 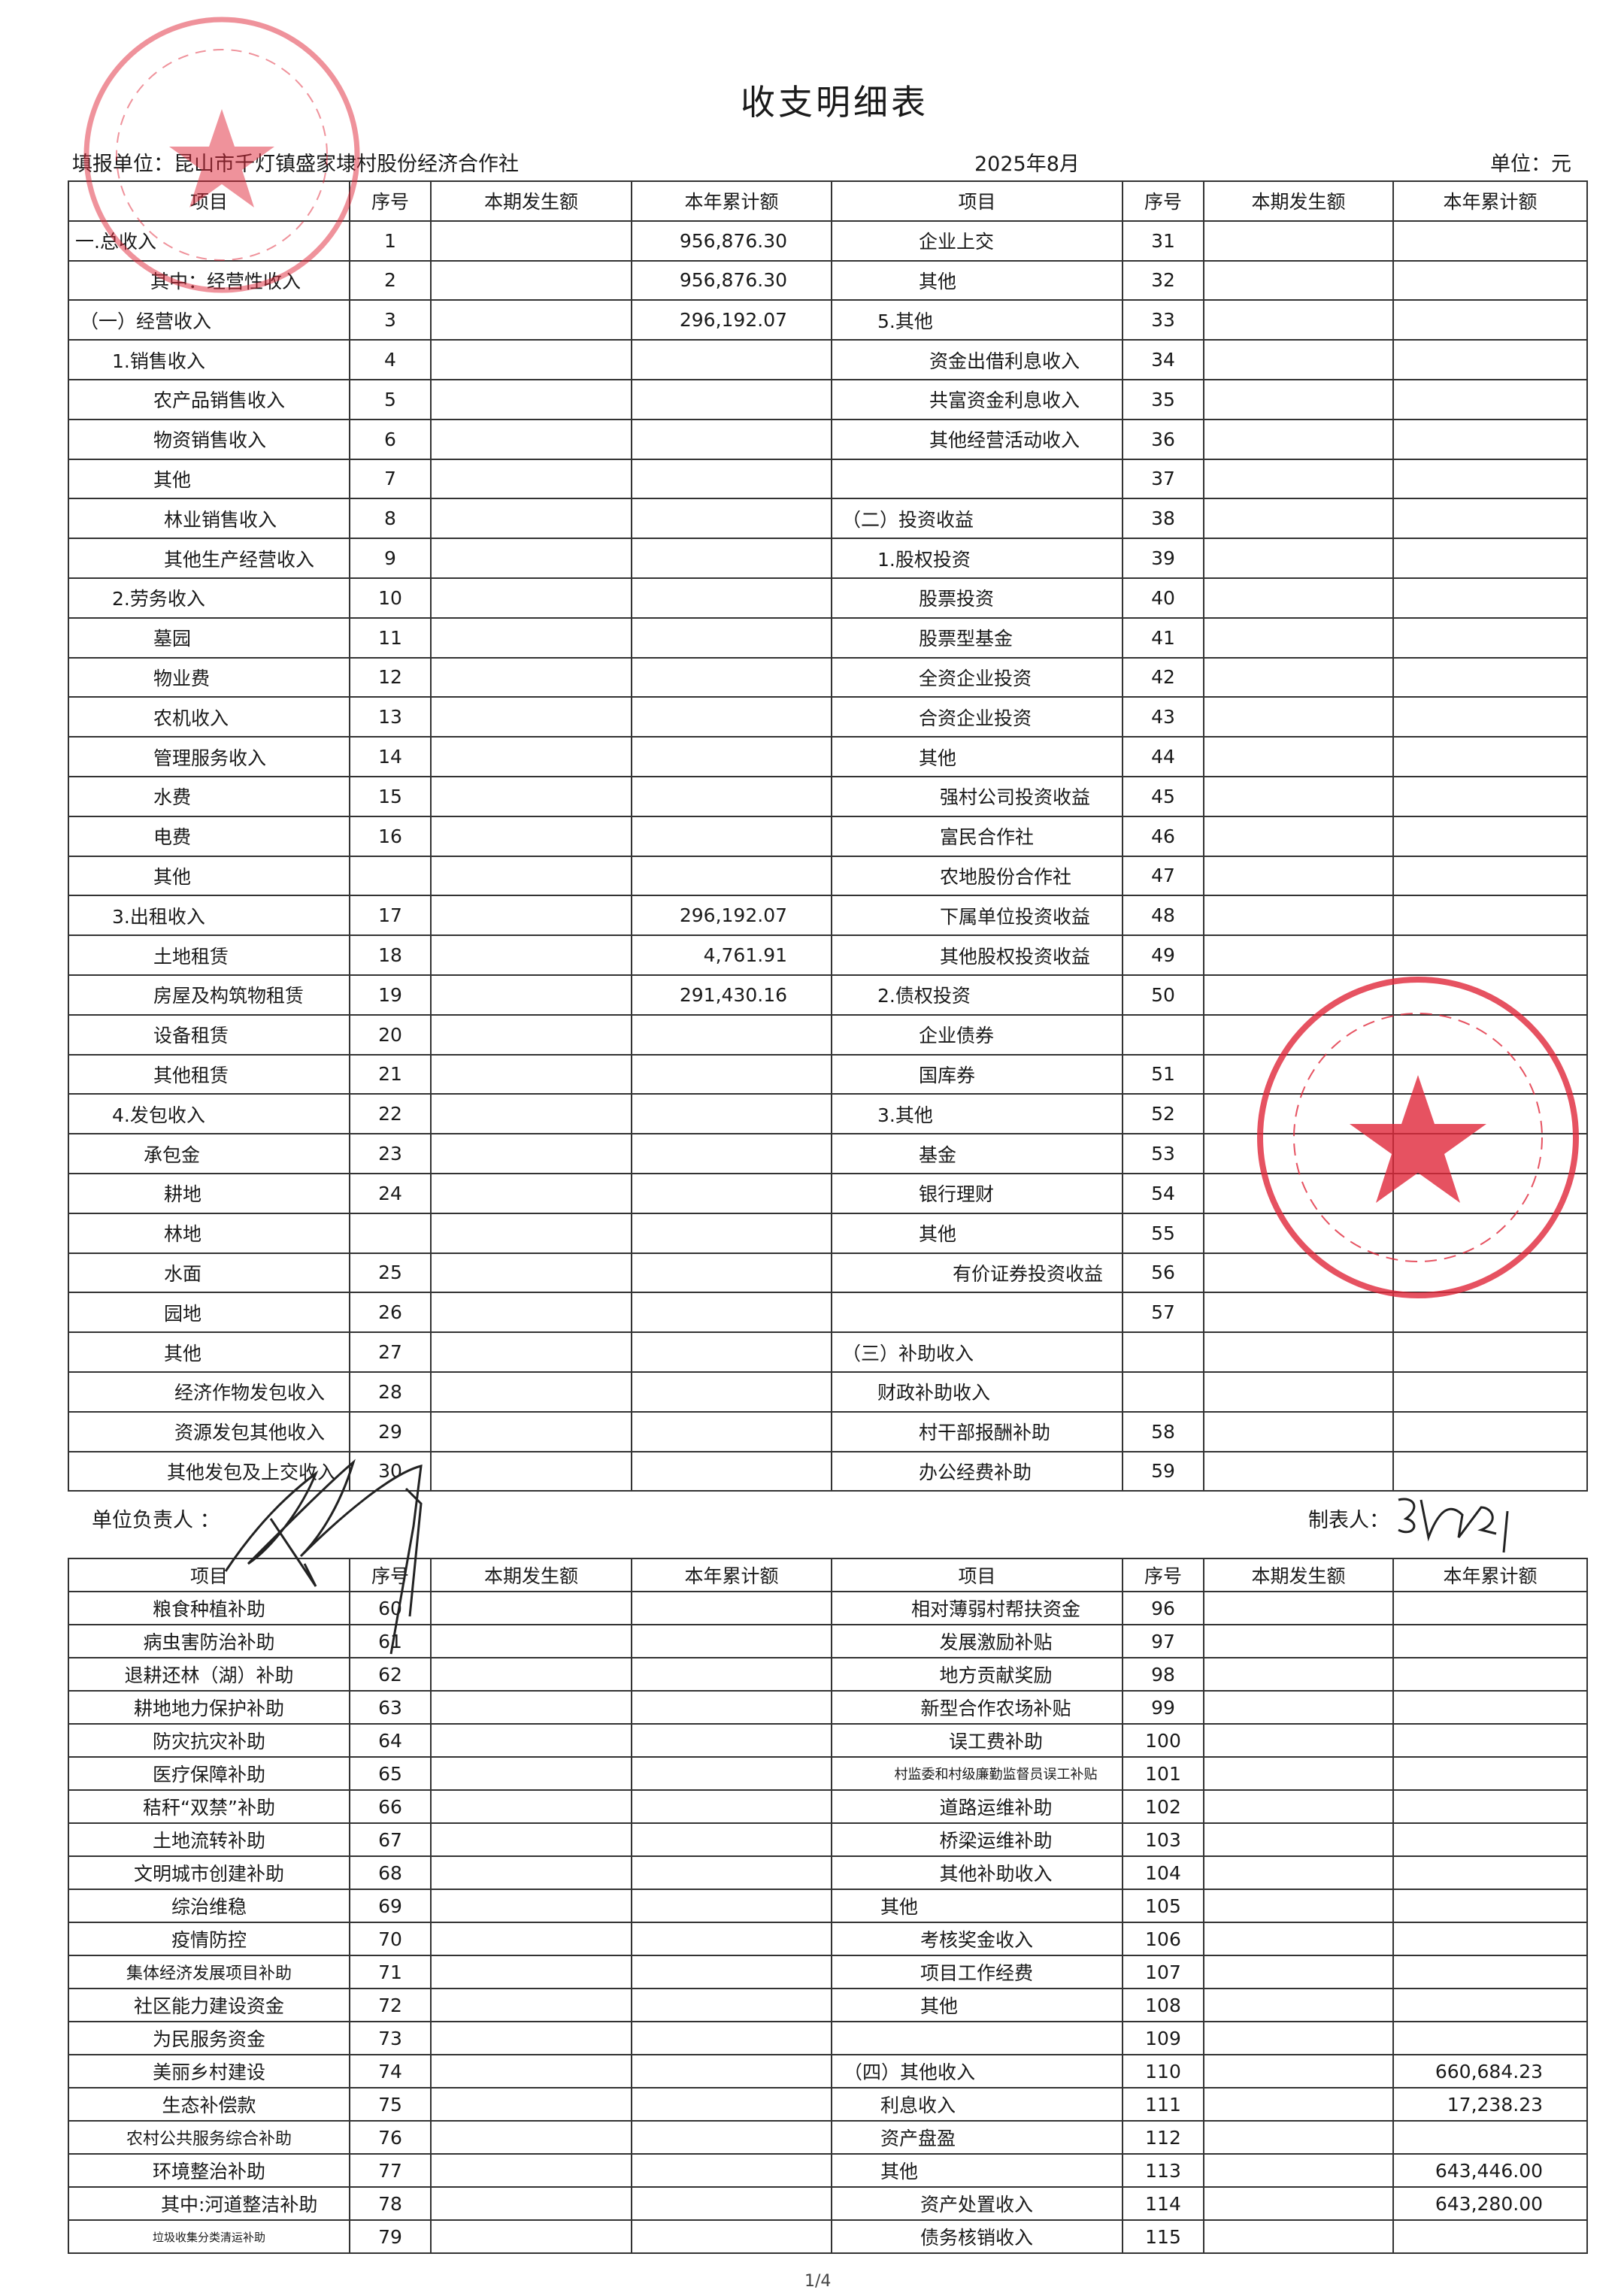 What do you see at coordinates (209, 479) in the screenshot?
I see `item-name: 其他` at bounding box center [209, 479].